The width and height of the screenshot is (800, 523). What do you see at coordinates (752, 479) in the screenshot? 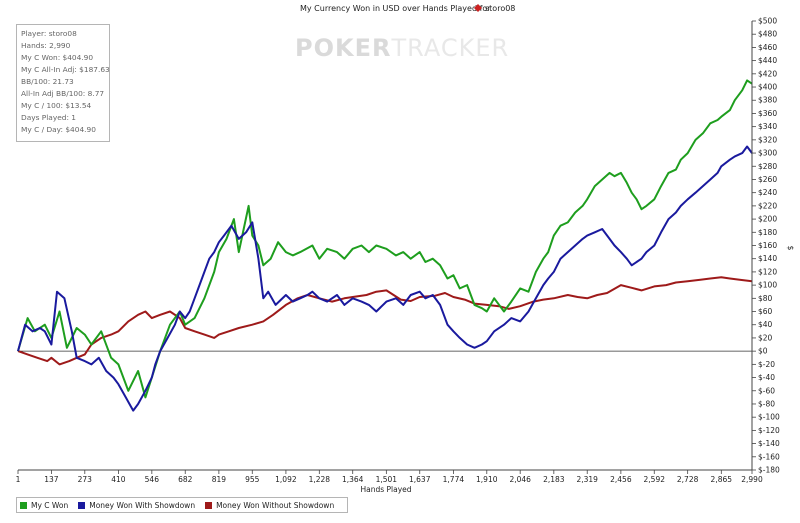
I see `x-tick-label: 2,990` at bounding box center [752, 479].